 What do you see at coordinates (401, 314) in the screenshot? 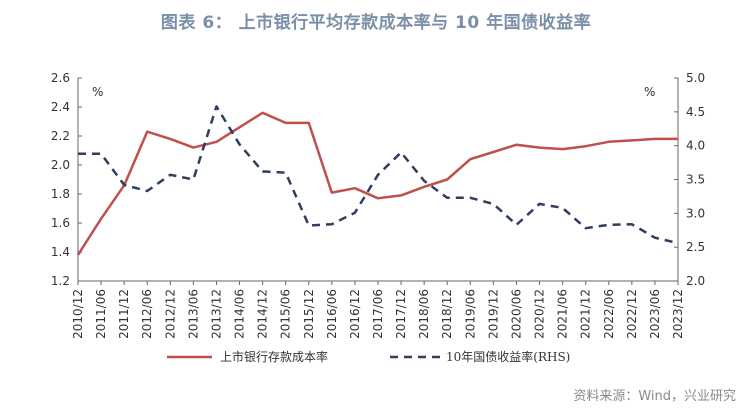
I see `x-tick-label: 2017/12` at bounding box center [401, 314].